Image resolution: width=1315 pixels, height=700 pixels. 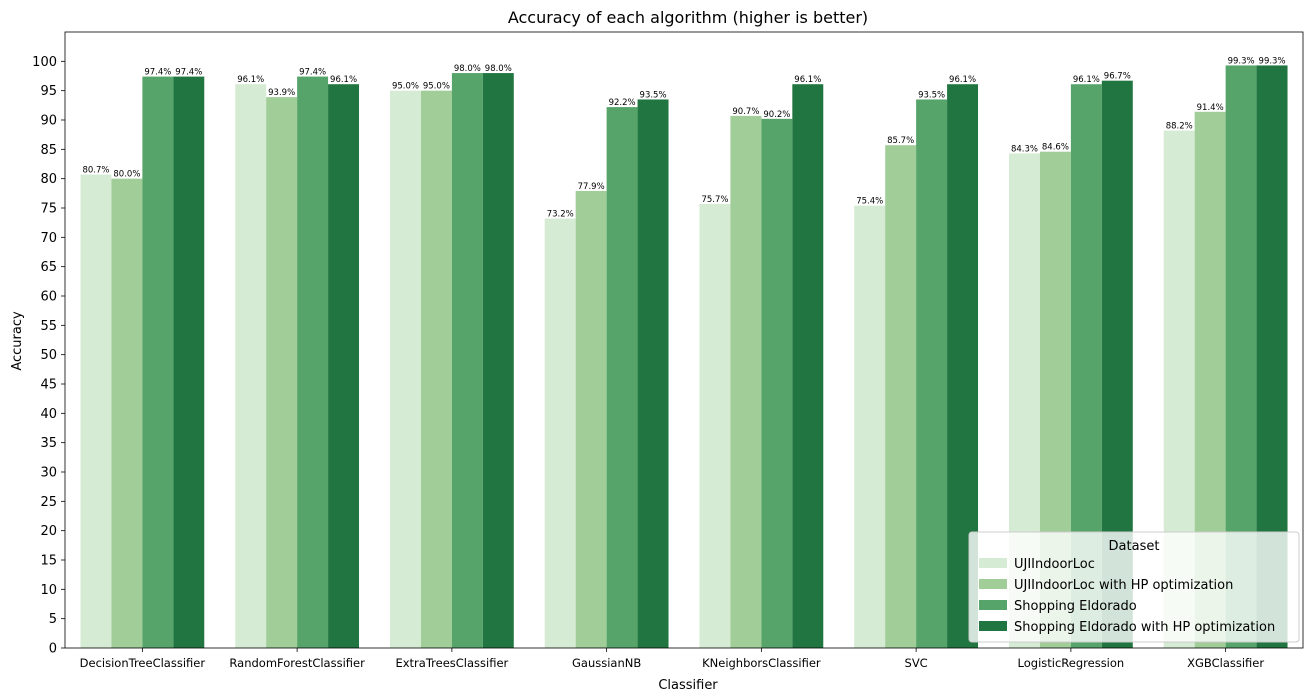 I want to click on y-tick-label: 100, so click(x=44, y=62).